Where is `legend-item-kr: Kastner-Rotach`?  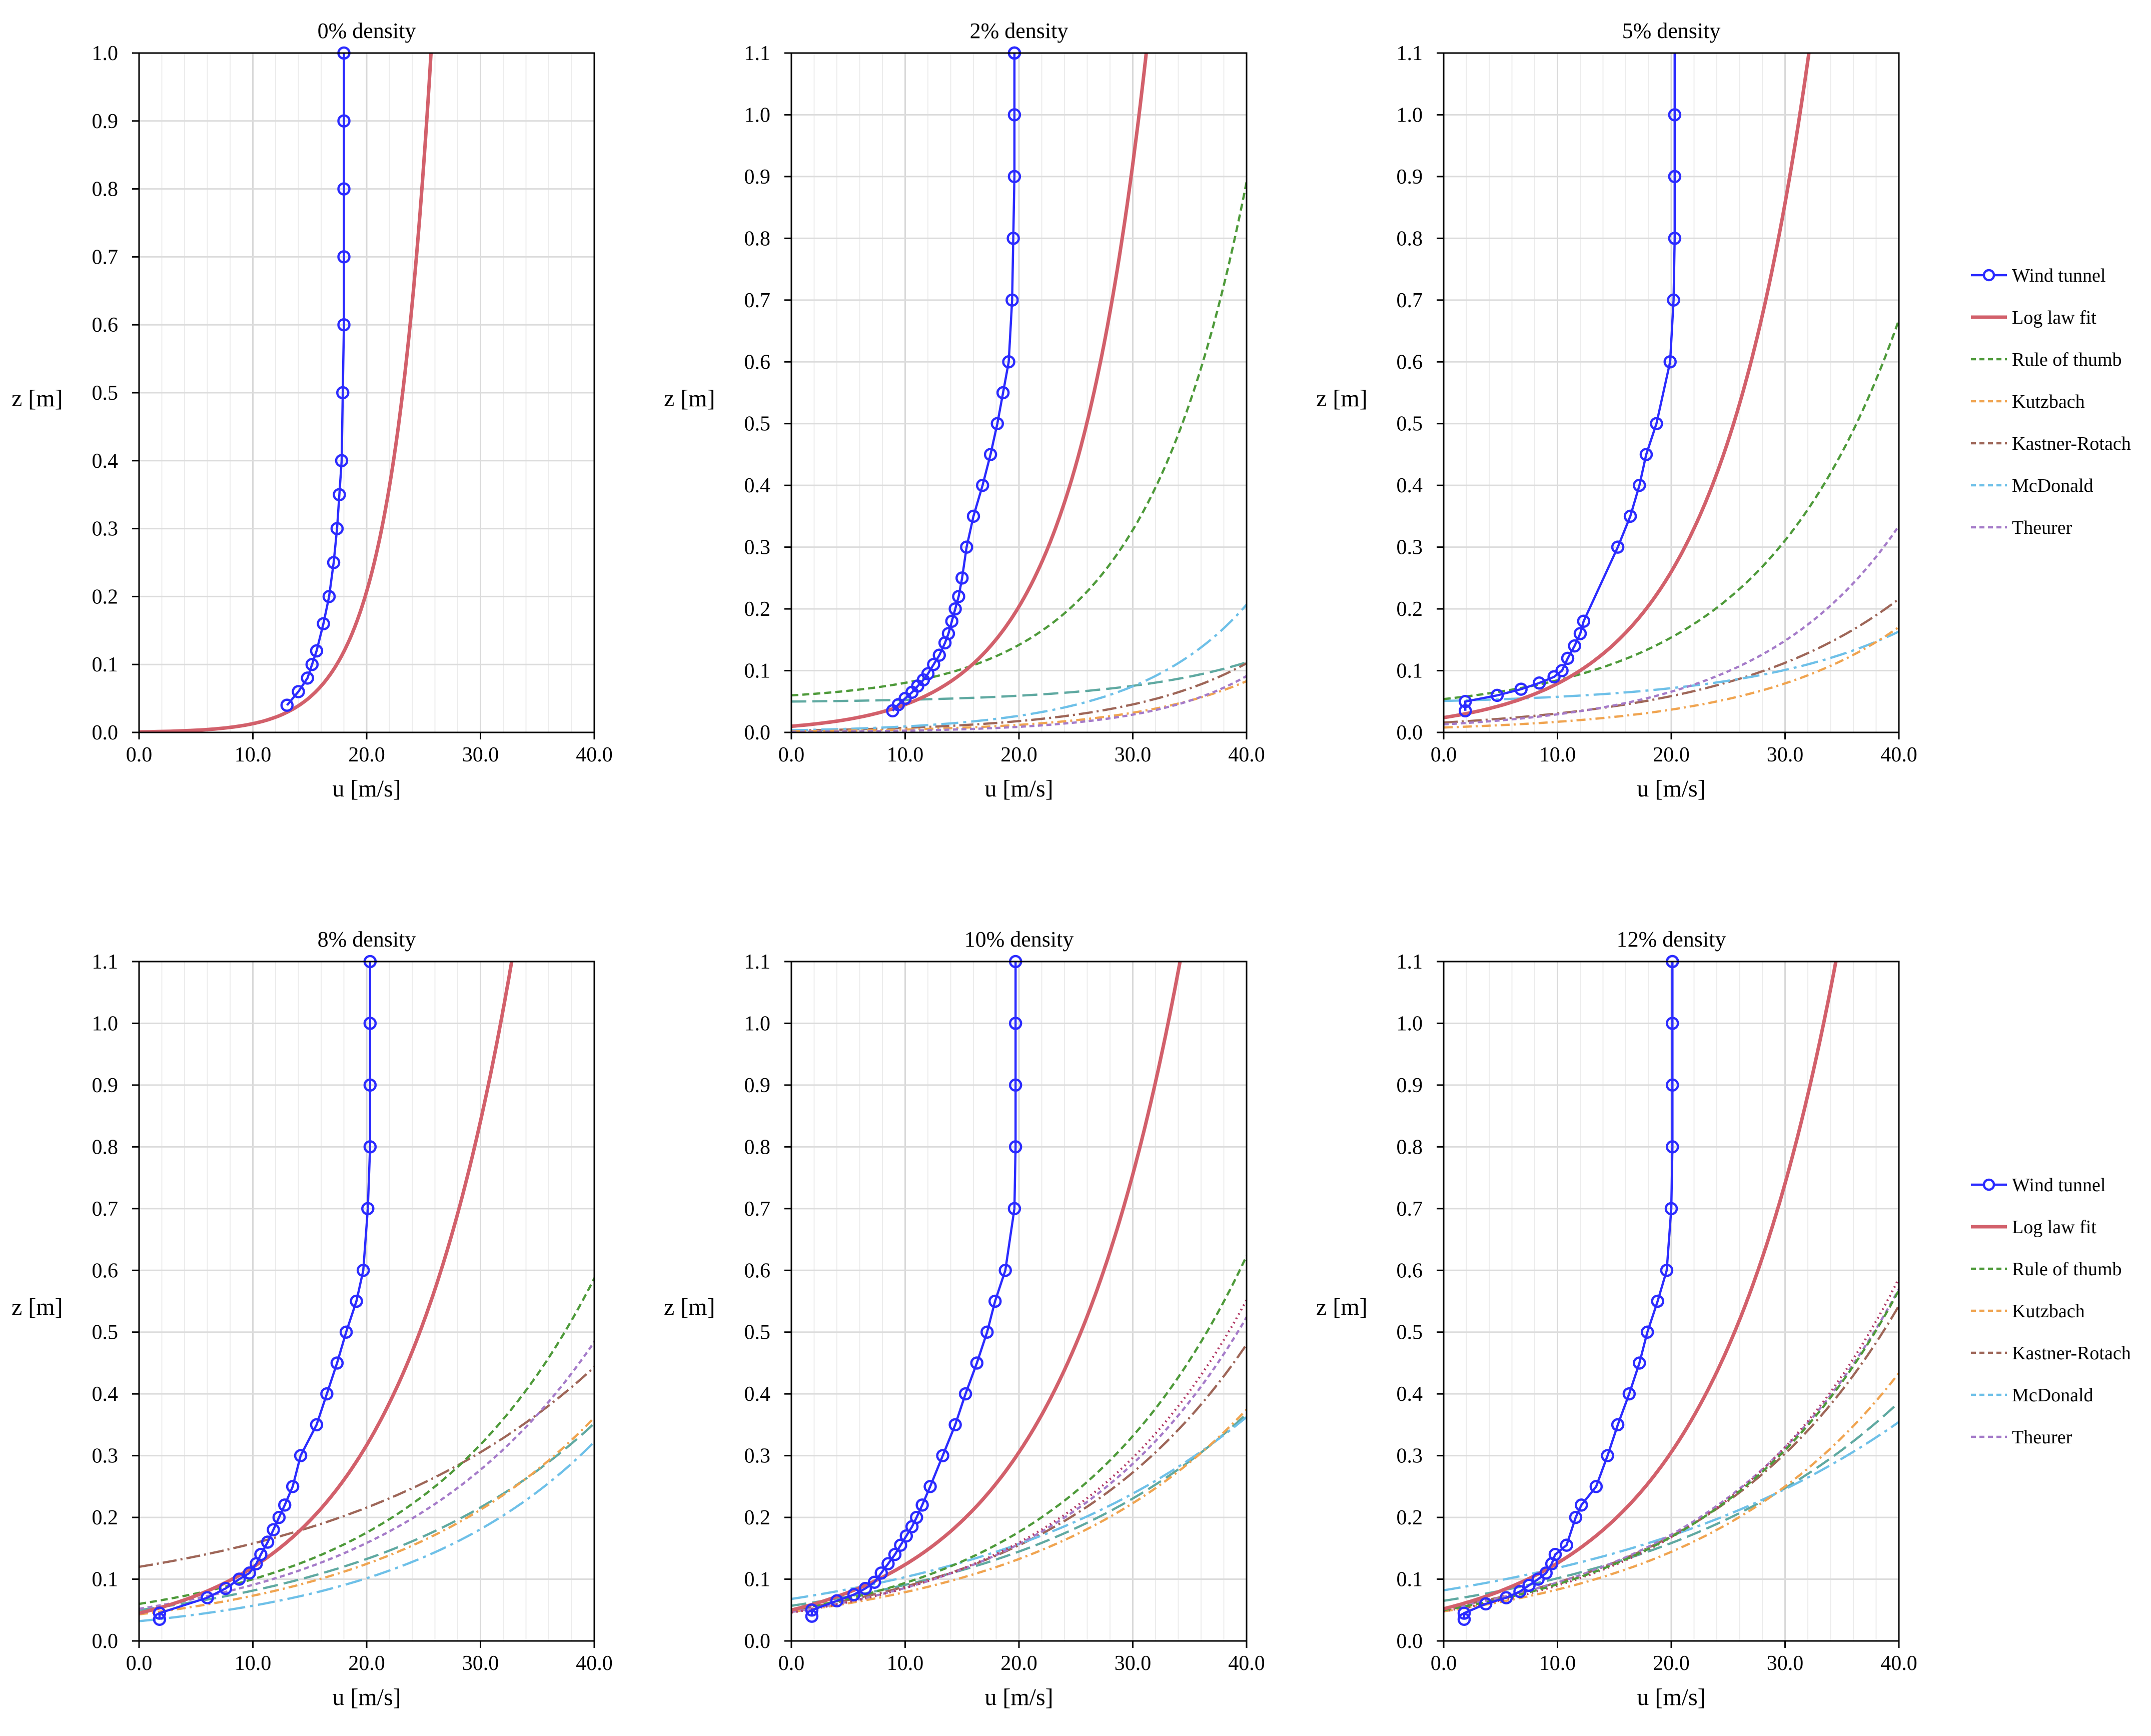
legend-item-kr: Kastner-Rotach is located at coordinates (2051, 443).